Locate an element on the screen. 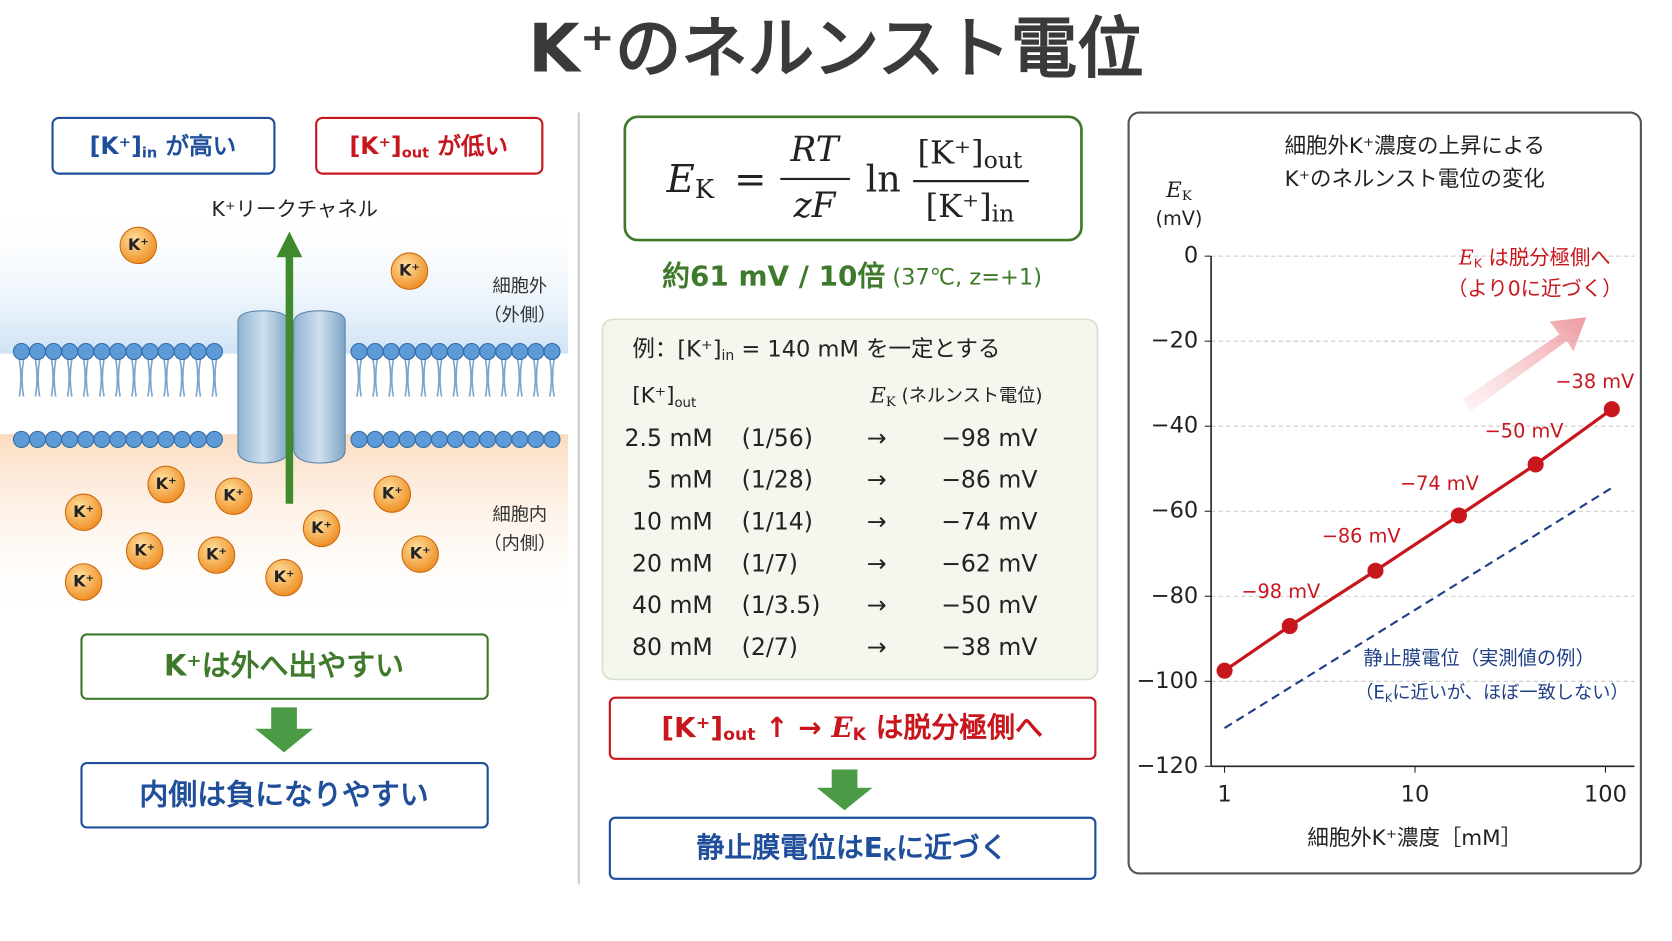 The width and height of the screenshot is (1672, 941). x-tick-label: 100 is located at coordinates (1605, 795).